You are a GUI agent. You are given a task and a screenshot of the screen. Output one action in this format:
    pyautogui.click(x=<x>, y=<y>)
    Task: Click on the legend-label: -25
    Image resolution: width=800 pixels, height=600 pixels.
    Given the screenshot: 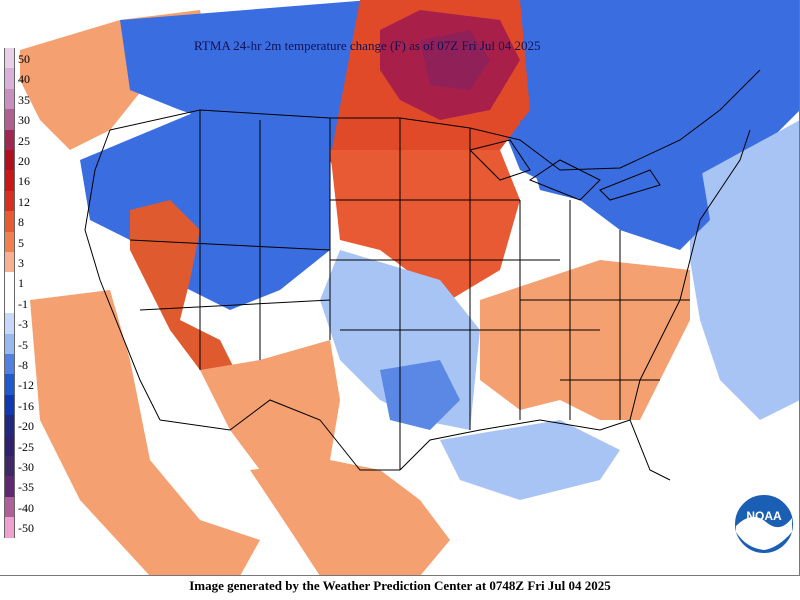 What is the action you would take?
    pyautogui.click(x=26, y=446)
    